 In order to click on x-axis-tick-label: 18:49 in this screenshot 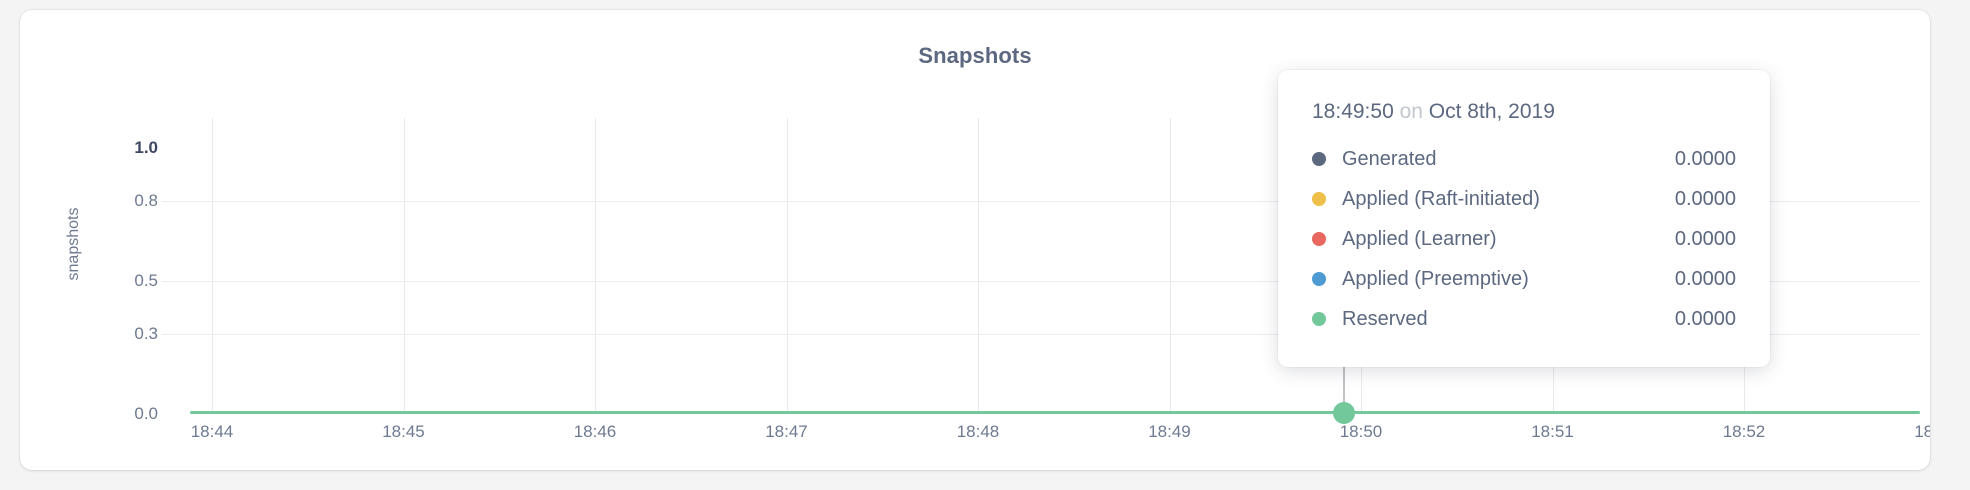, I will do `click(1169, 431)`.